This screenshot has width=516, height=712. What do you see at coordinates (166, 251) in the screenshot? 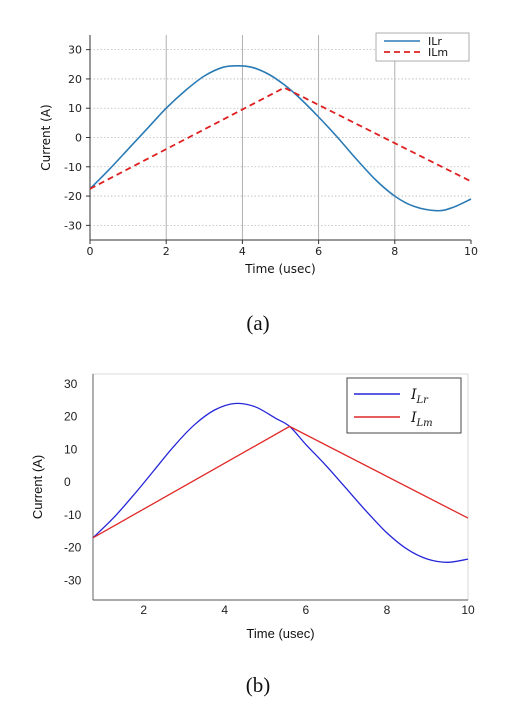
I see `chart-a-x-tick-label: 2` at bounding box center [166, 251].